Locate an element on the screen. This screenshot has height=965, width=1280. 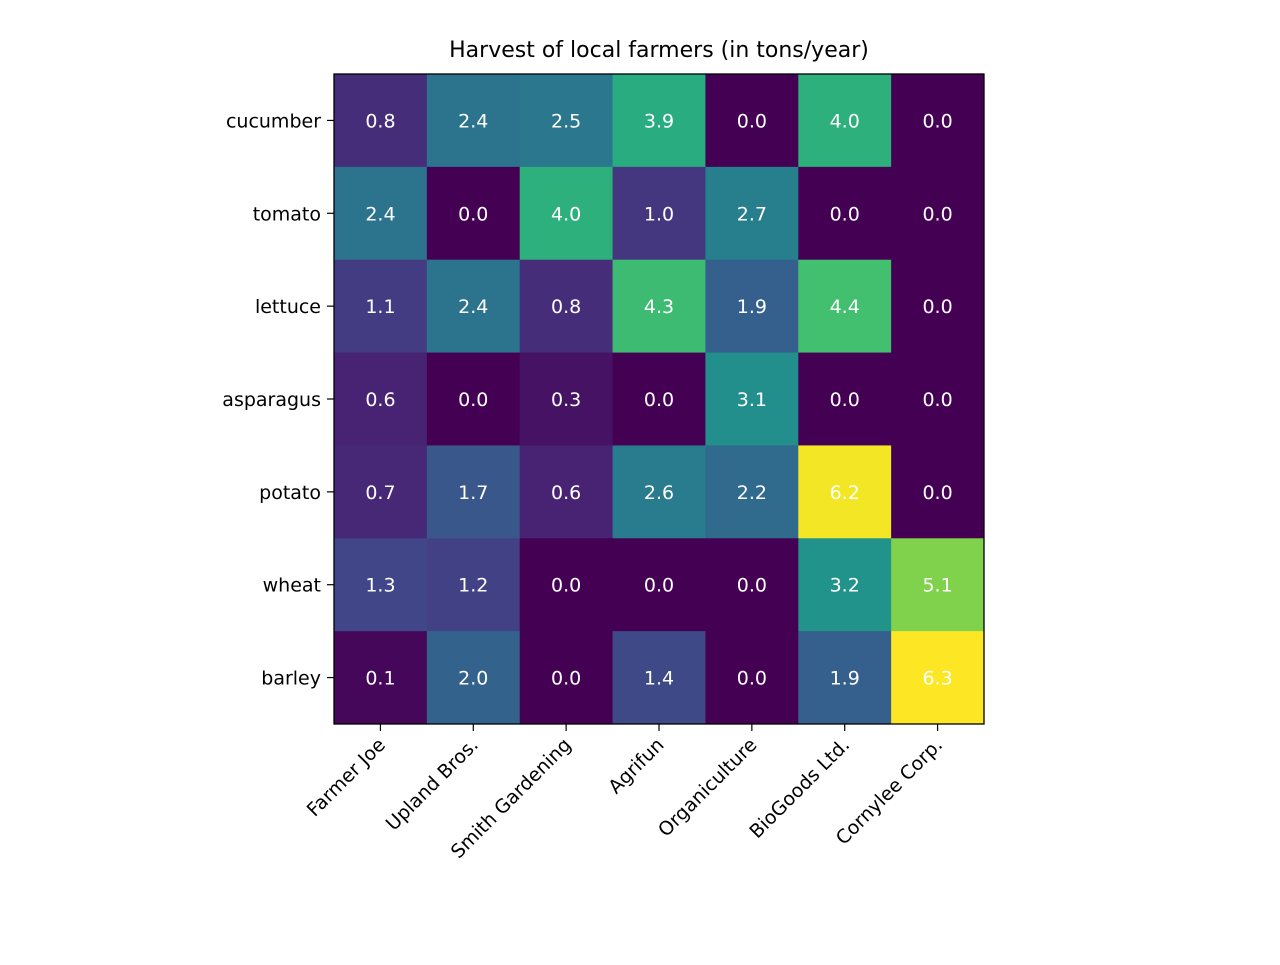
cell-value-label: 0.7 is located at coordinates (380, 493).